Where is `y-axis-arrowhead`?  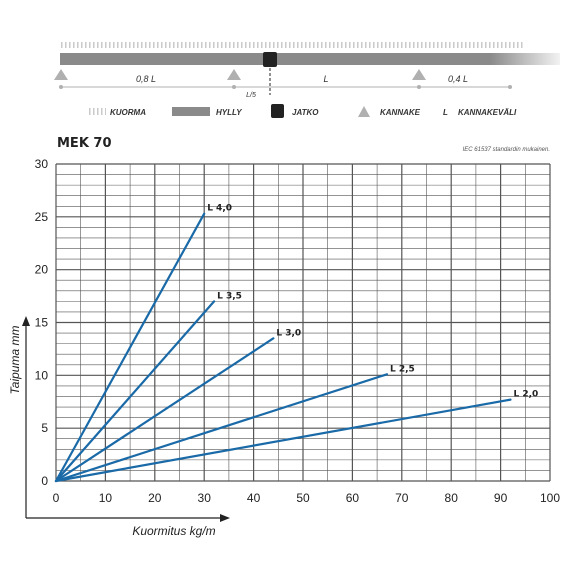
y-axis-arrowhead is located at coordinates (26, 321).